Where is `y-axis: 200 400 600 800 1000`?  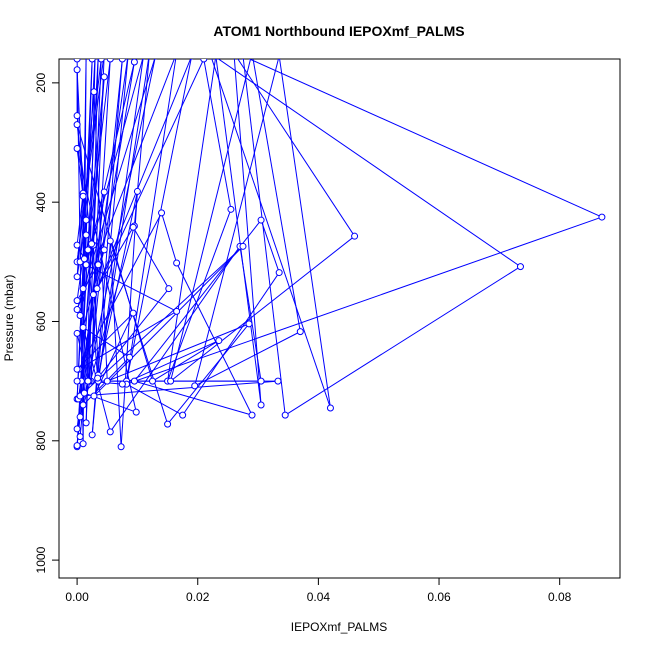 y-axis: 200 400 600 800 1000 is located at coordinates (47, 323).